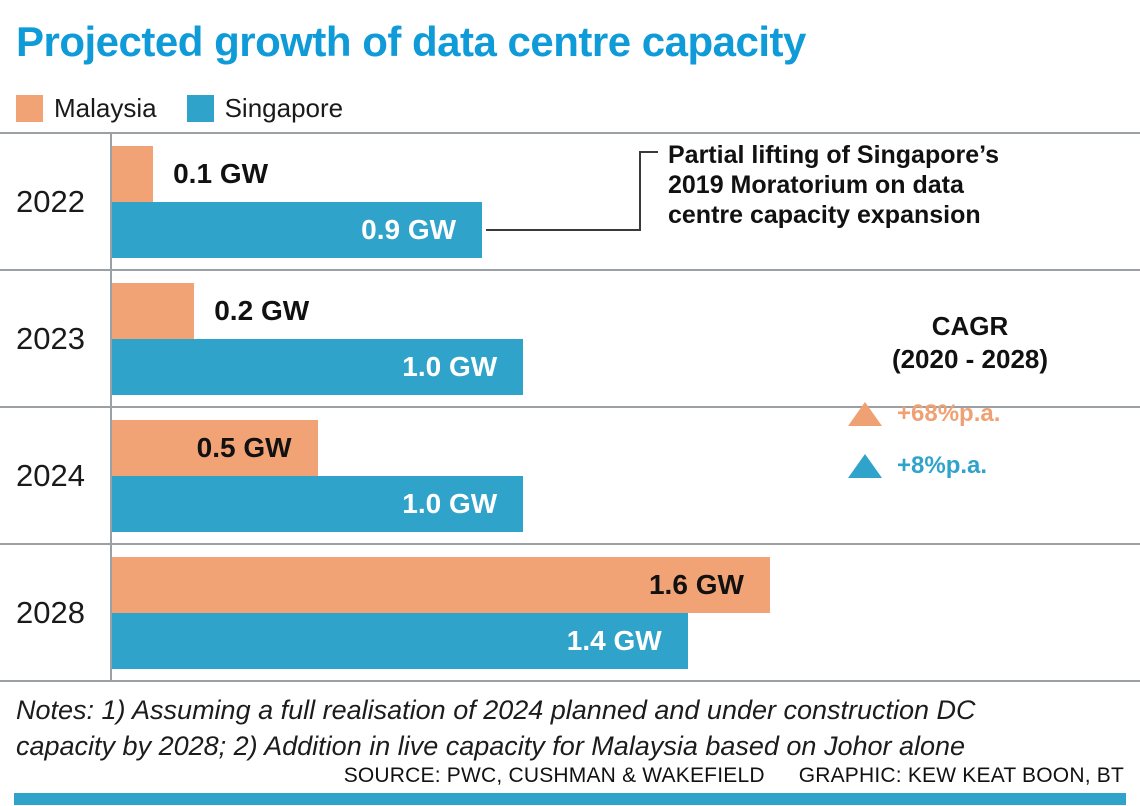 The width and height of the screenshot is (1140, 806). I want to click on bar-group: 0.1 GW 0.9 GW, so click(626, 202).